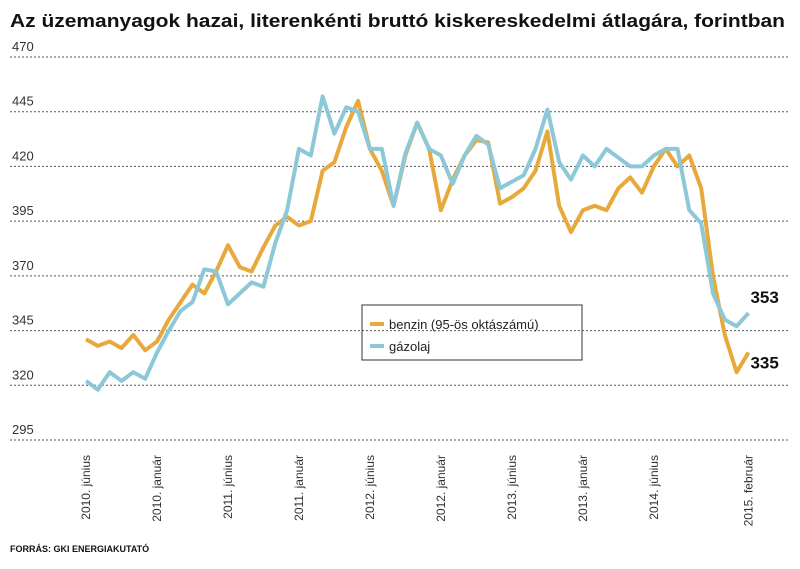  Describe the element at coordinates (464, 324) in the screenshot. I see `legend-label: benzin (95-ös oktászámú)` at that location.